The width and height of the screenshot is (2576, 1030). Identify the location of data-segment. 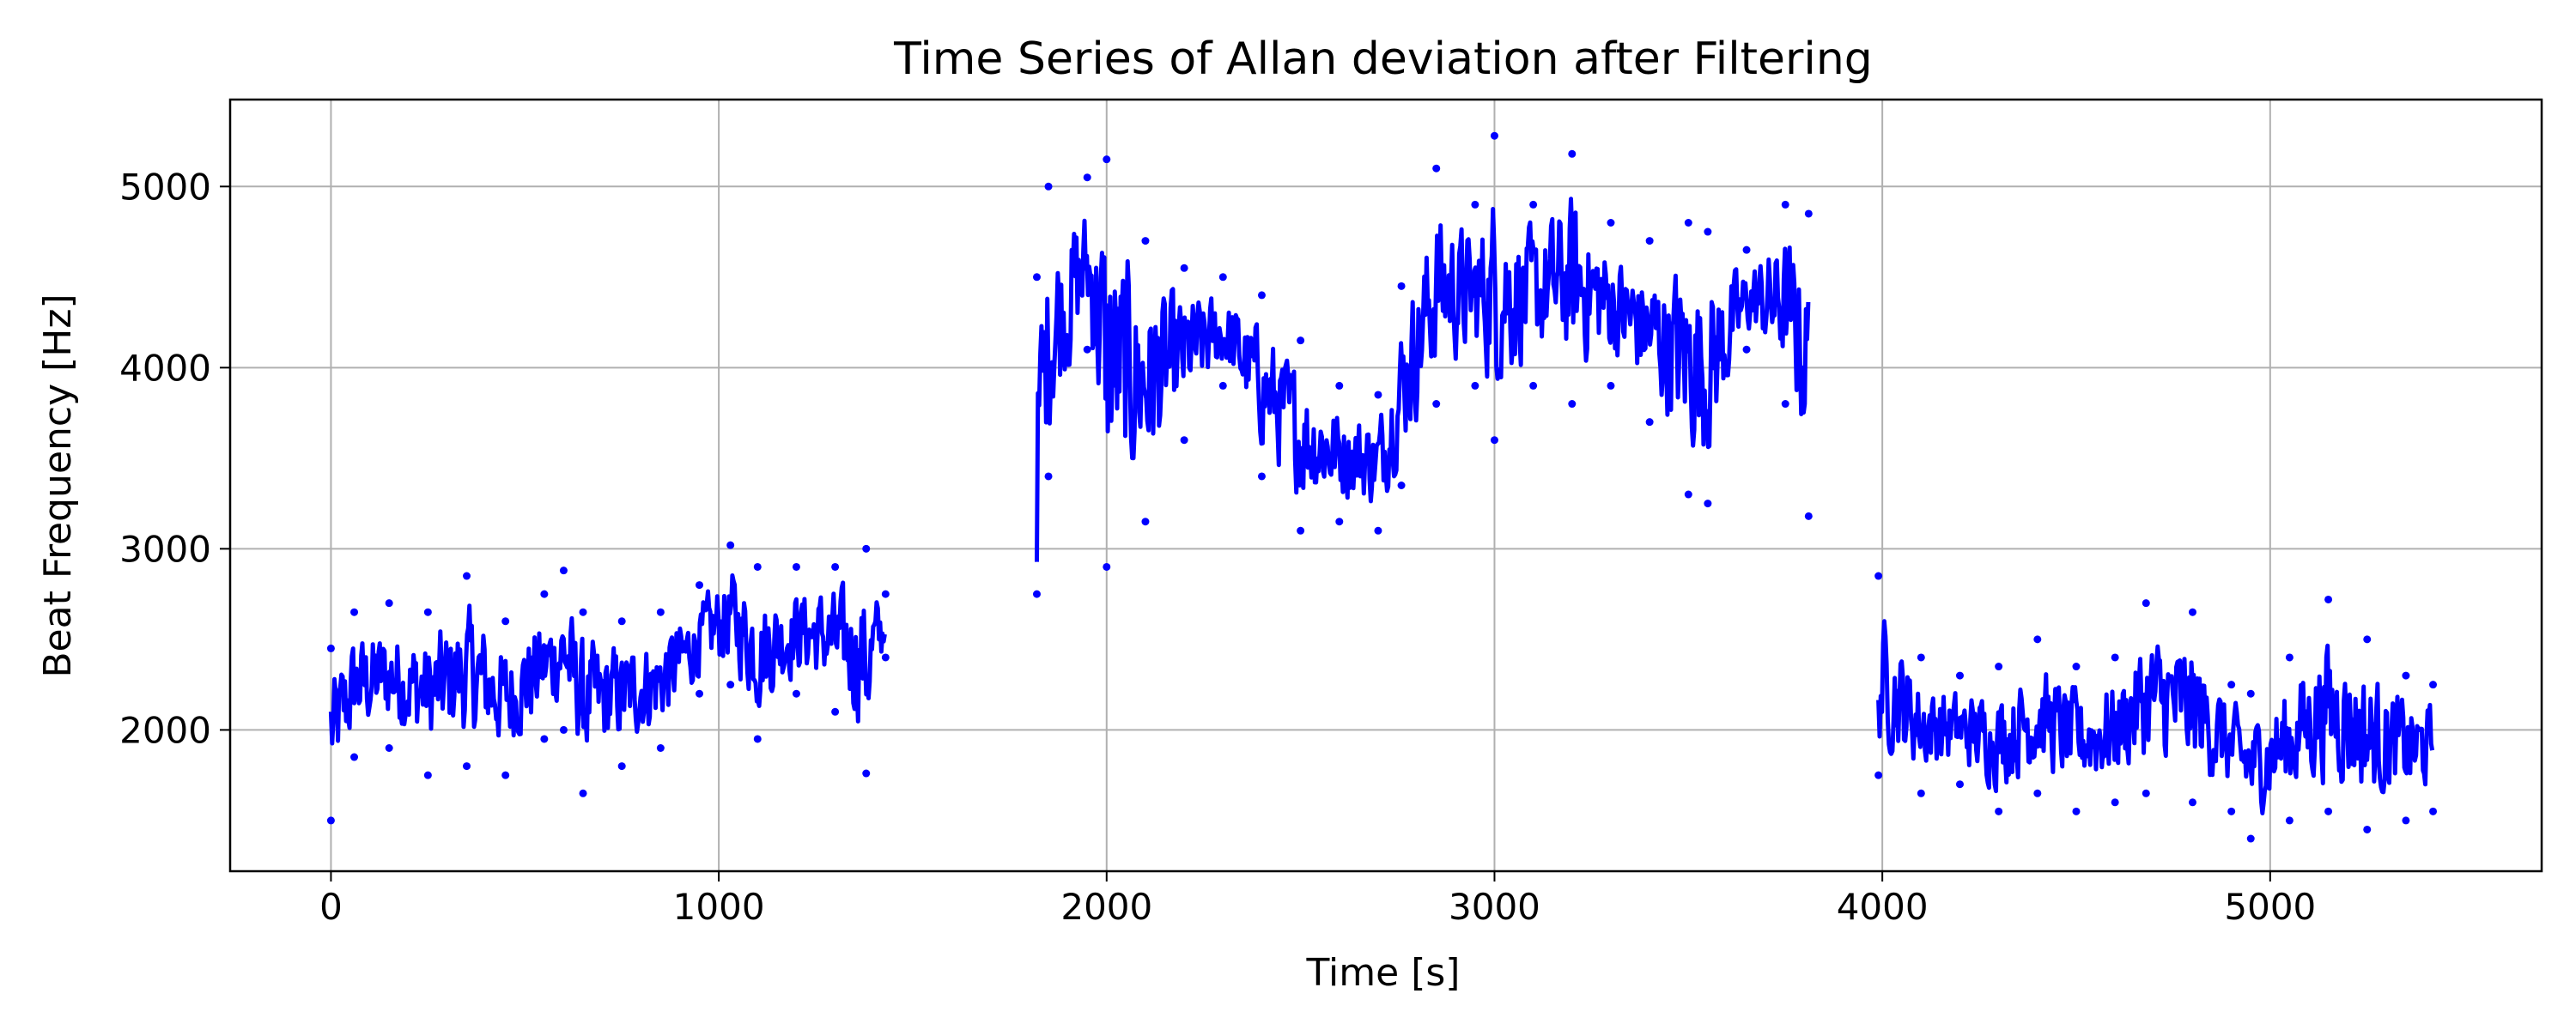
(2156, 707).